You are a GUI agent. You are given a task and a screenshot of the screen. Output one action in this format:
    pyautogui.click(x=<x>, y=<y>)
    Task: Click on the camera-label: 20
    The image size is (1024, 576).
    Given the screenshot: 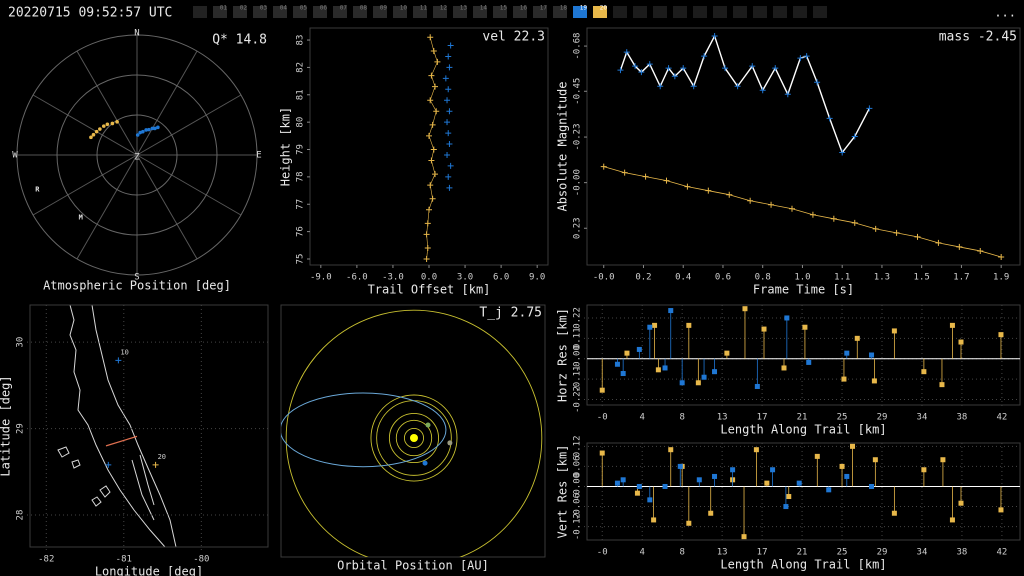 What is the action you would take?
    pyautogui.click(x=604, y=8)
    